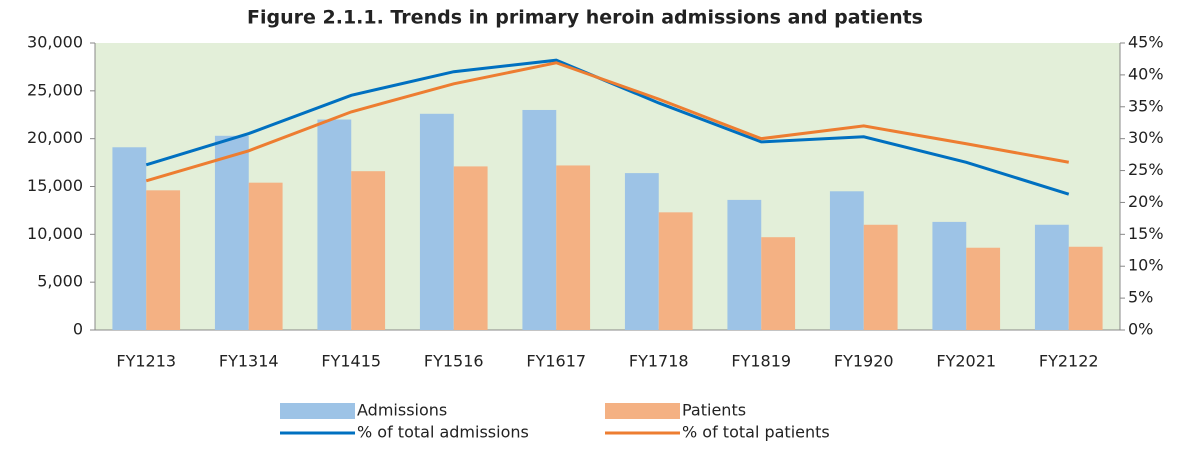  I want to click on x-tick-label: FY1213, so click(146, 361).